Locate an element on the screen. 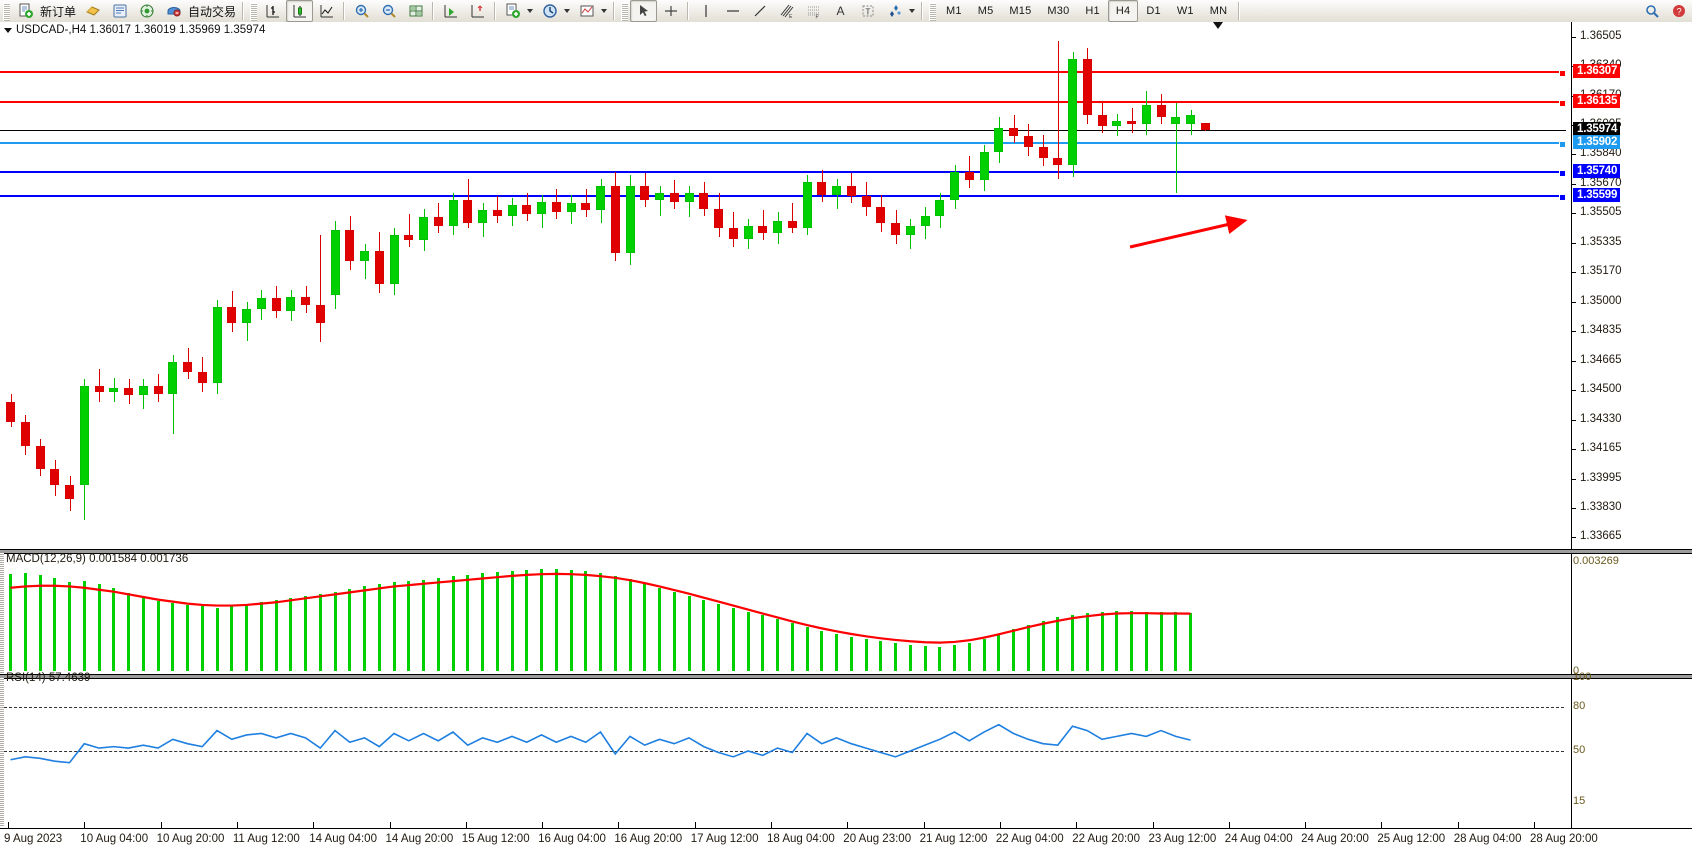 The height and width of the screenshot is (851, 1692). candlestick-icon is located at coordinates (300, 11).